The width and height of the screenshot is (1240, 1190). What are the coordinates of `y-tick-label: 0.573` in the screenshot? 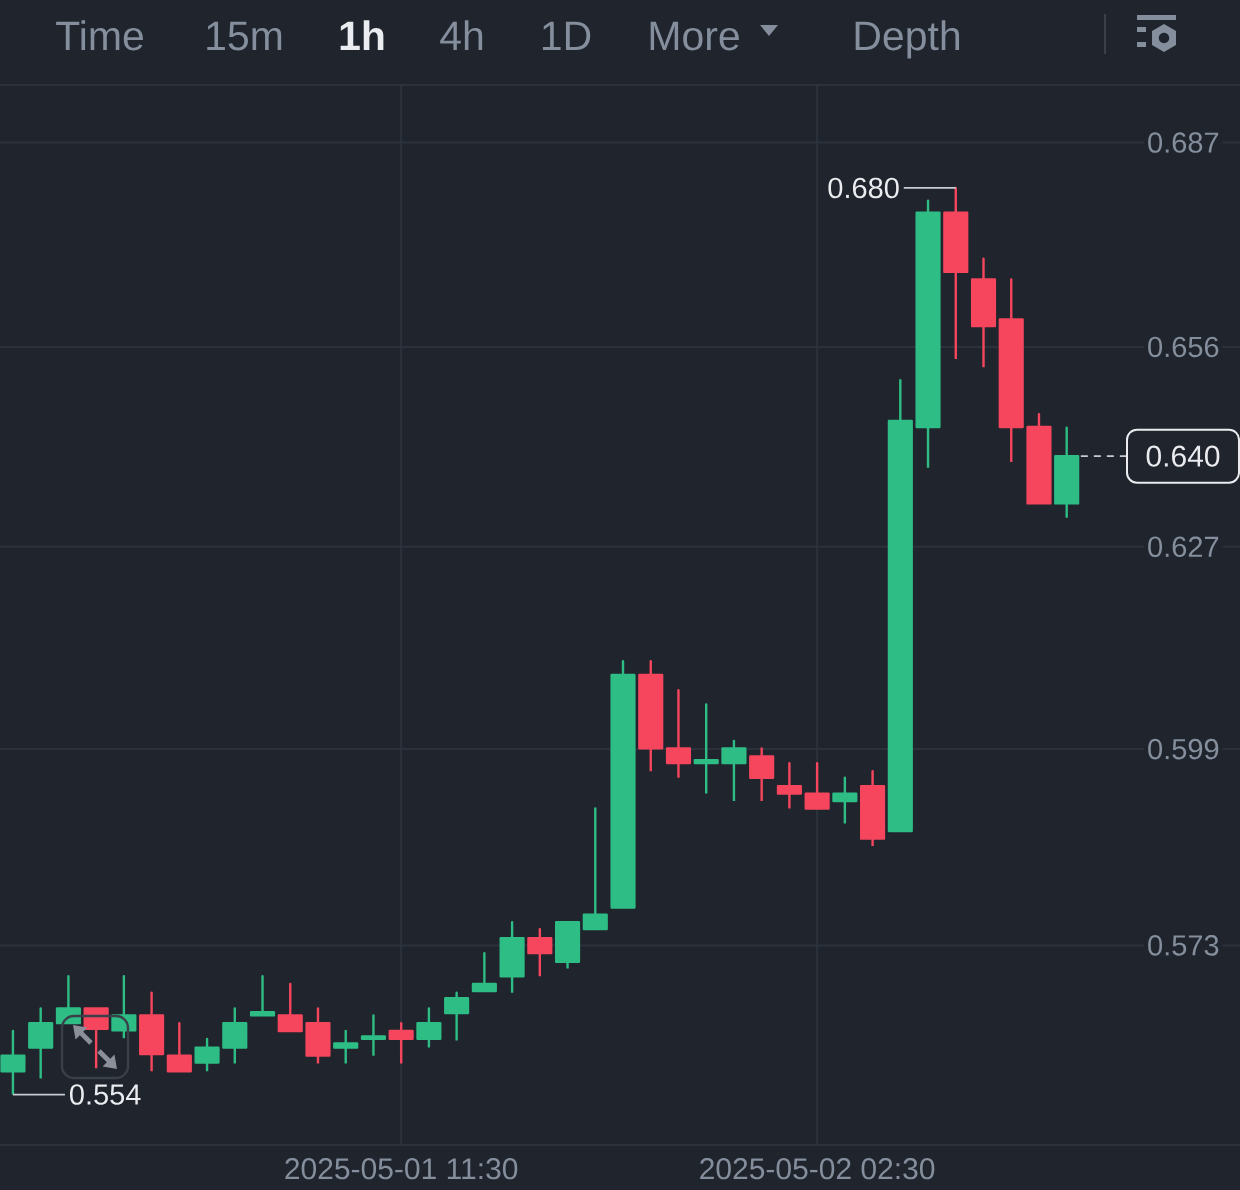 It's located at (1183, 945).